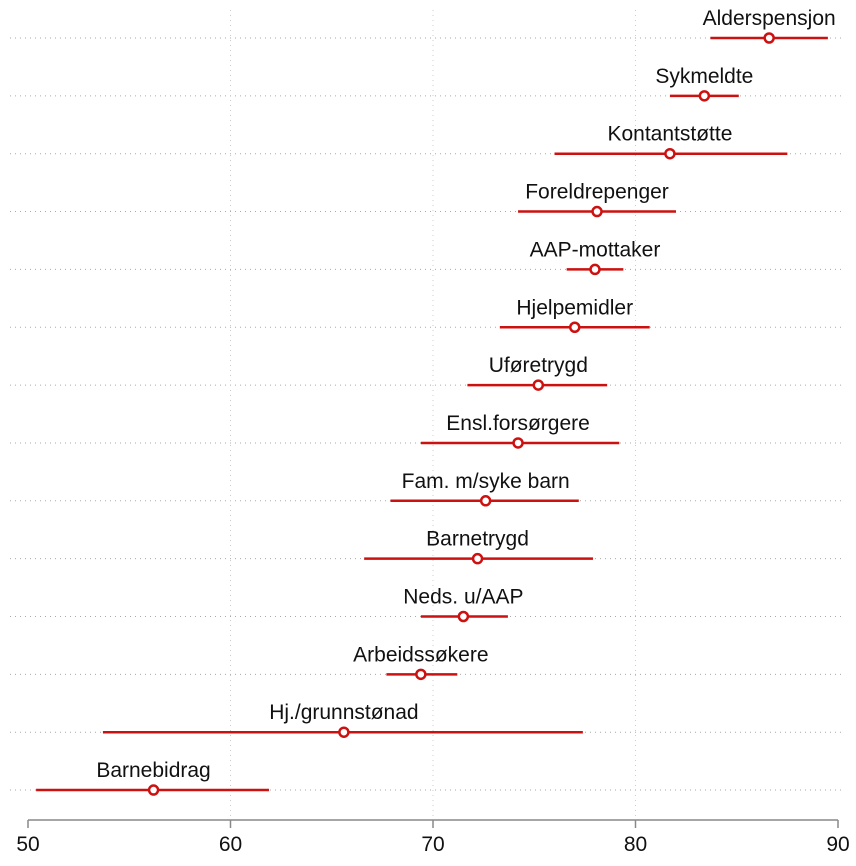  What do you see at coordinates (704, 76) in the screenshot?
I see `category-label: Sykmeldte` at bounding box center [704, 76].